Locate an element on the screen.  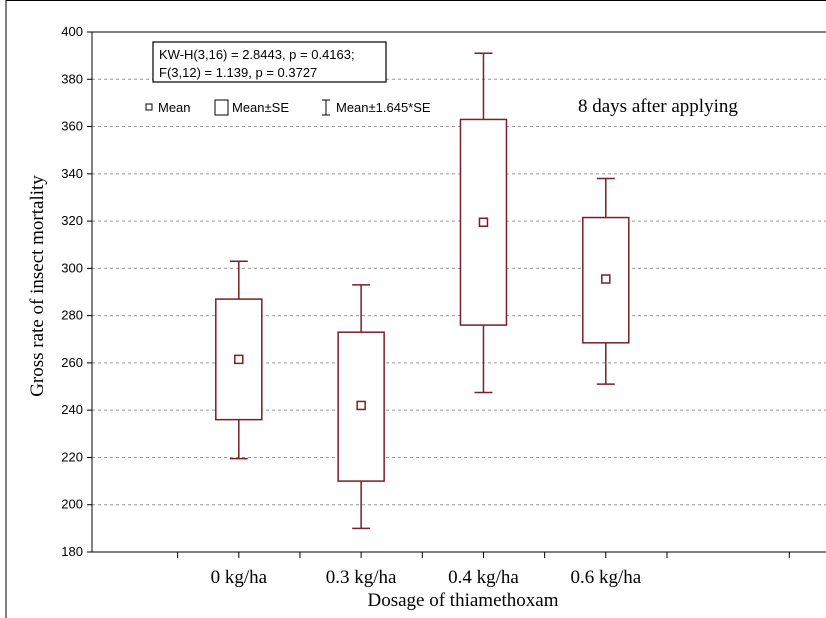
x-axis-title: Dosage of thiamethoxam is located at coordinates (462, 600).